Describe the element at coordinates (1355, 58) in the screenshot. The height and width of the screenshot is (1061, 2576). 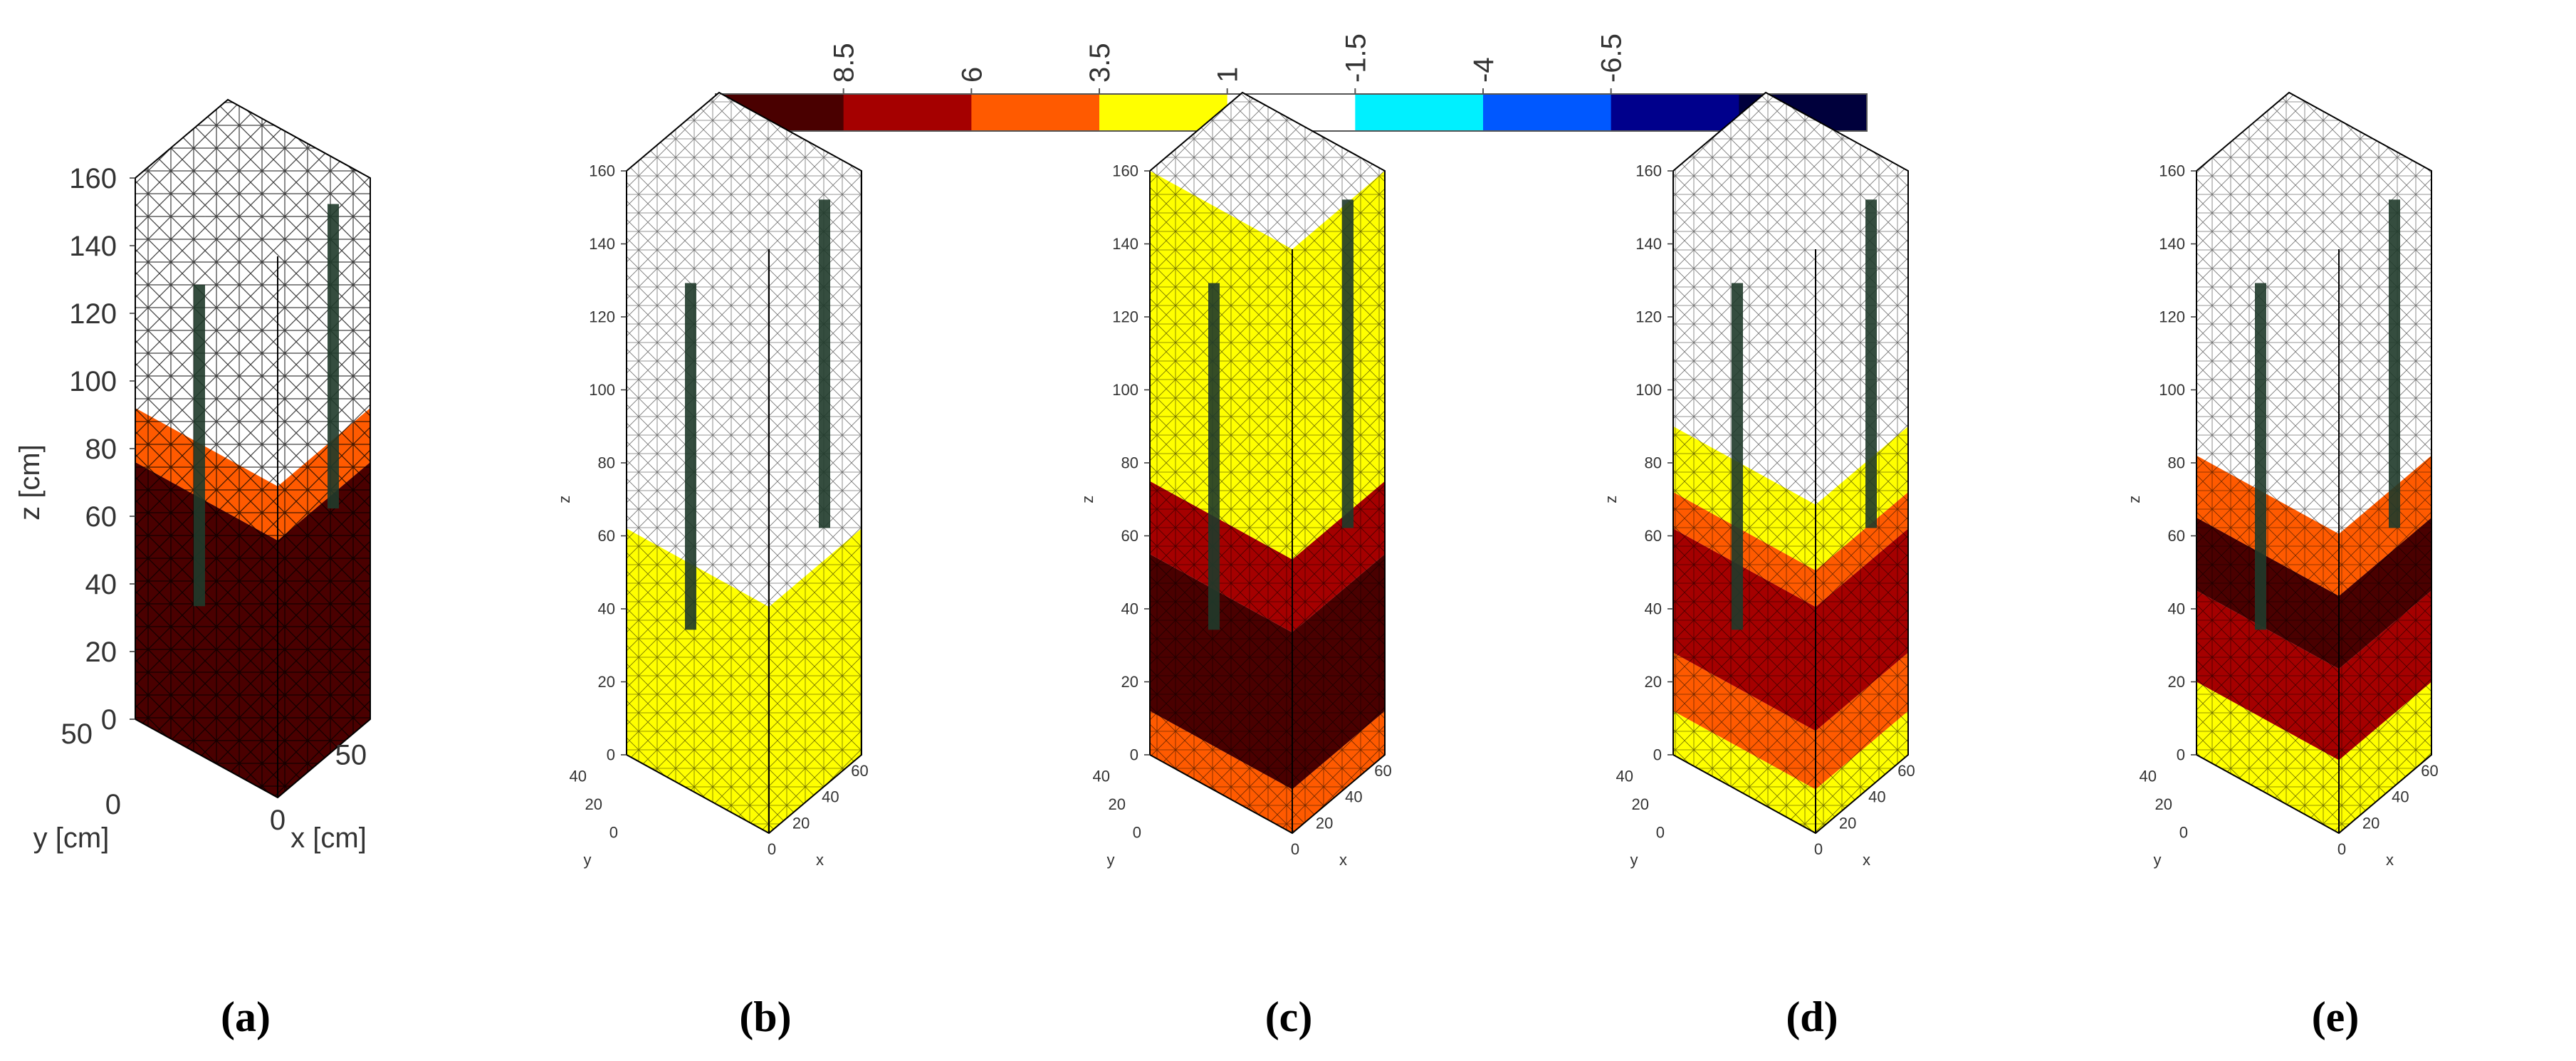
I see `colorbar-tick-label-4: -1.5` at that location.